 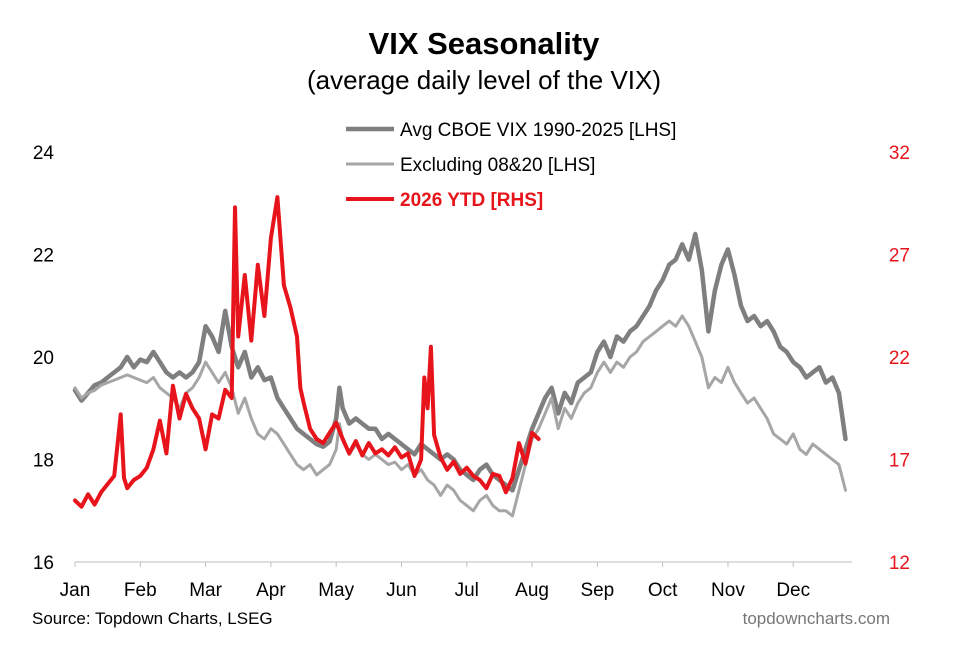 I want to click on x-tick-label: Mar, so click(x=205, y=590).